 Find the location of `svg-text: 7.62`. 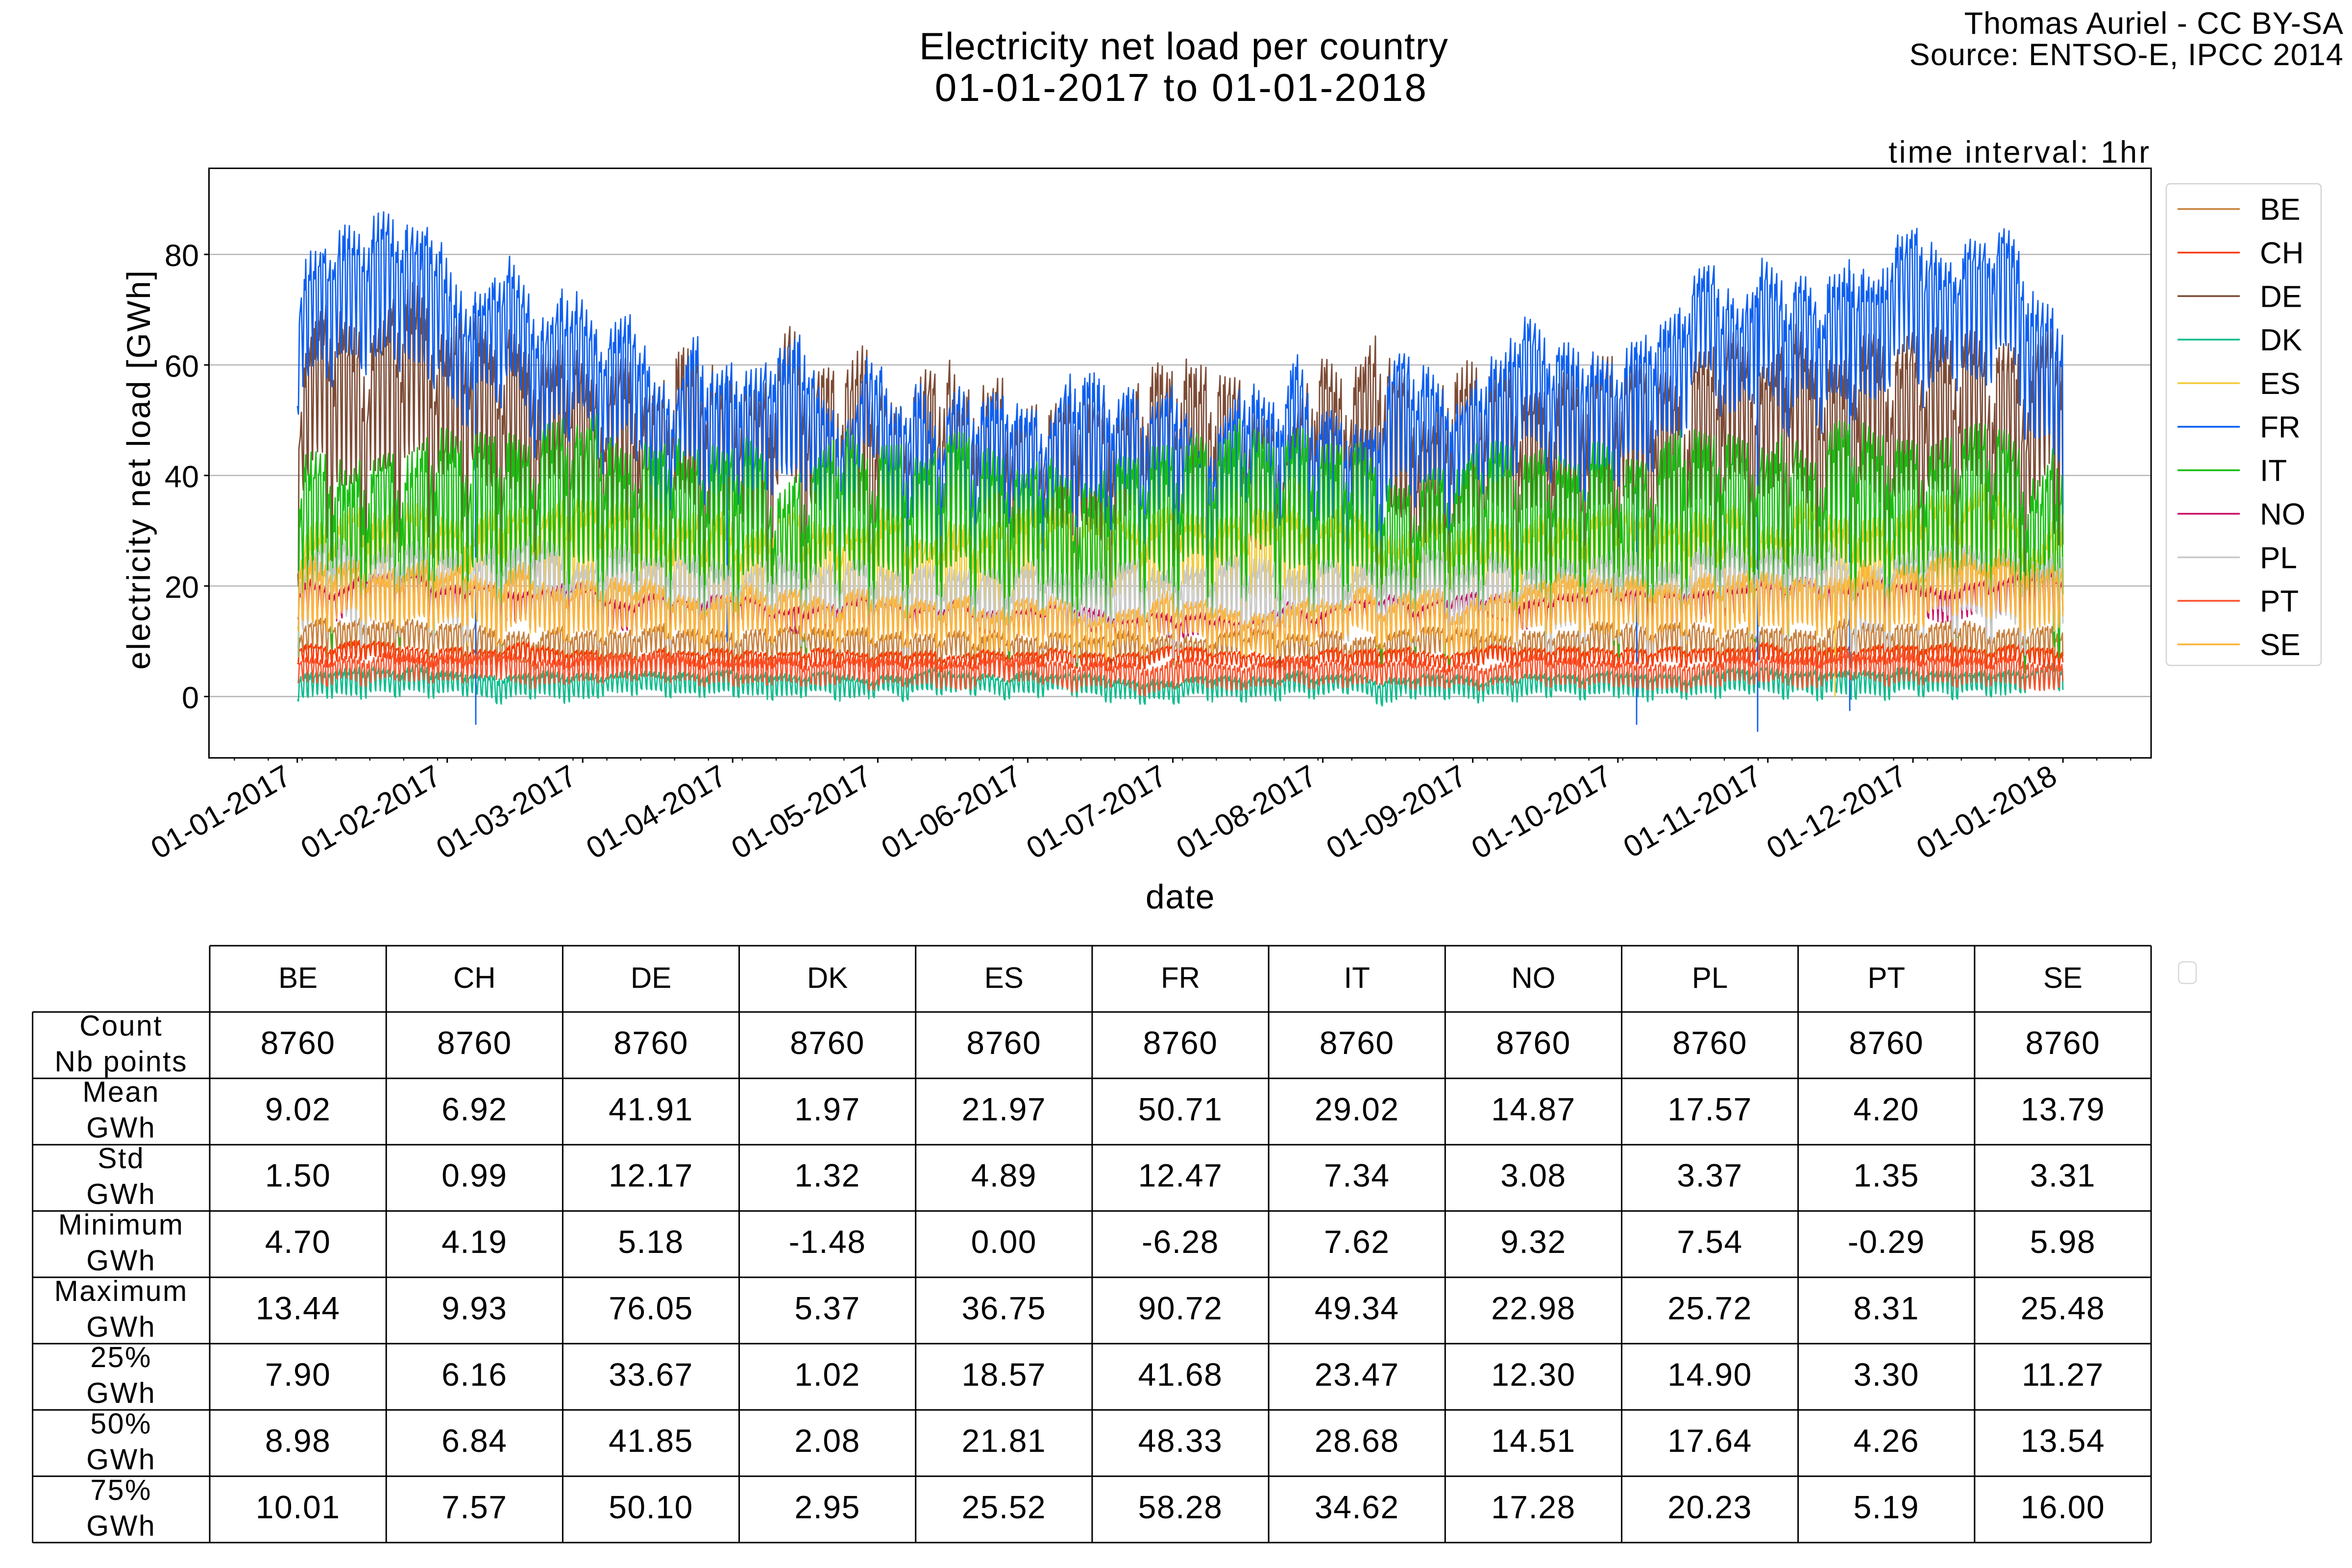

svg-text: 7.62 is located at coordinates (1357, 1242).